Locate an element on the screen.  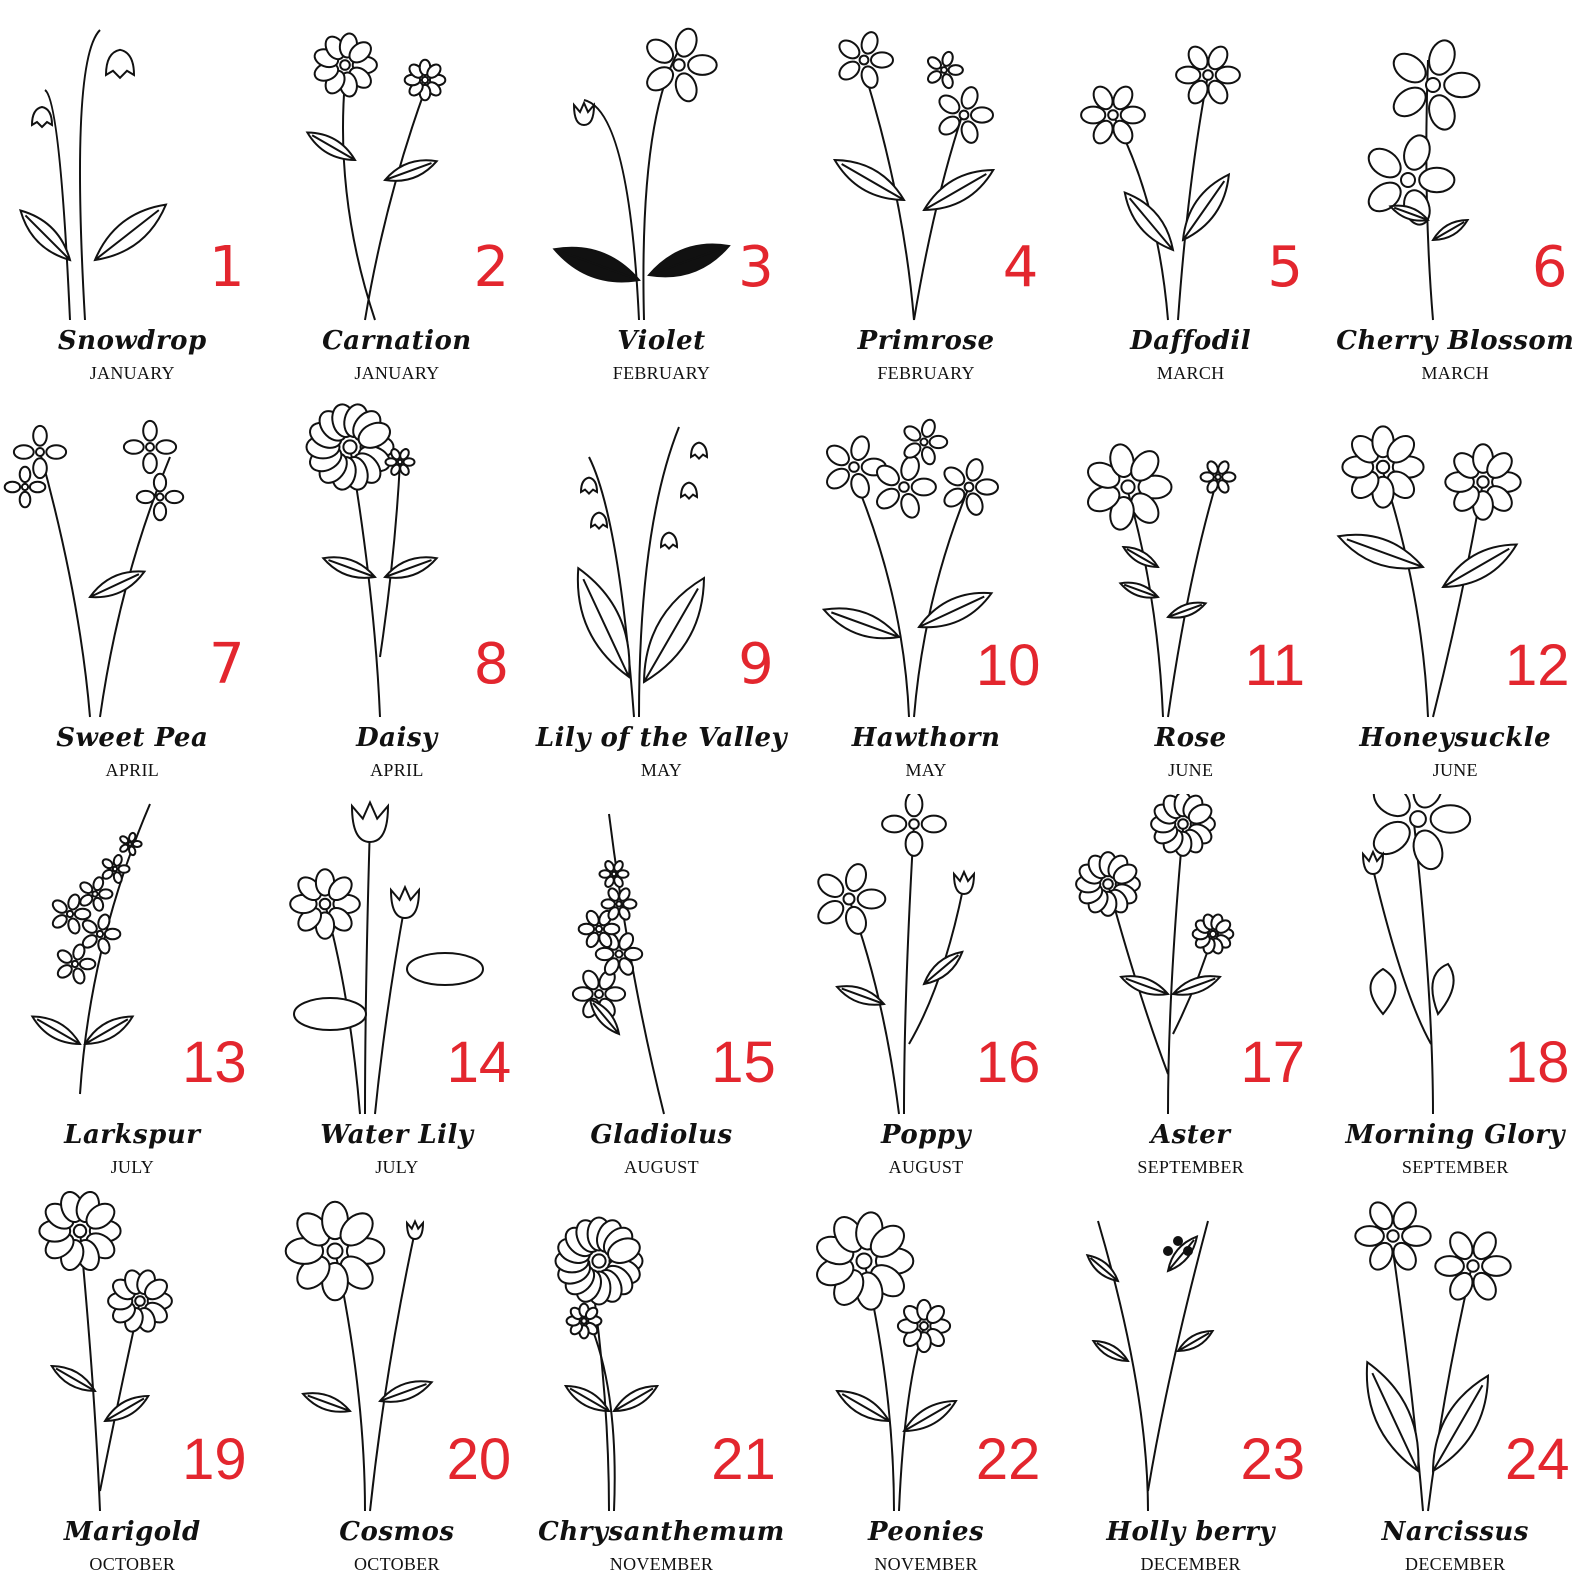
flower-card: 11 Rose JUNE is located at coordinates (1190, 595).